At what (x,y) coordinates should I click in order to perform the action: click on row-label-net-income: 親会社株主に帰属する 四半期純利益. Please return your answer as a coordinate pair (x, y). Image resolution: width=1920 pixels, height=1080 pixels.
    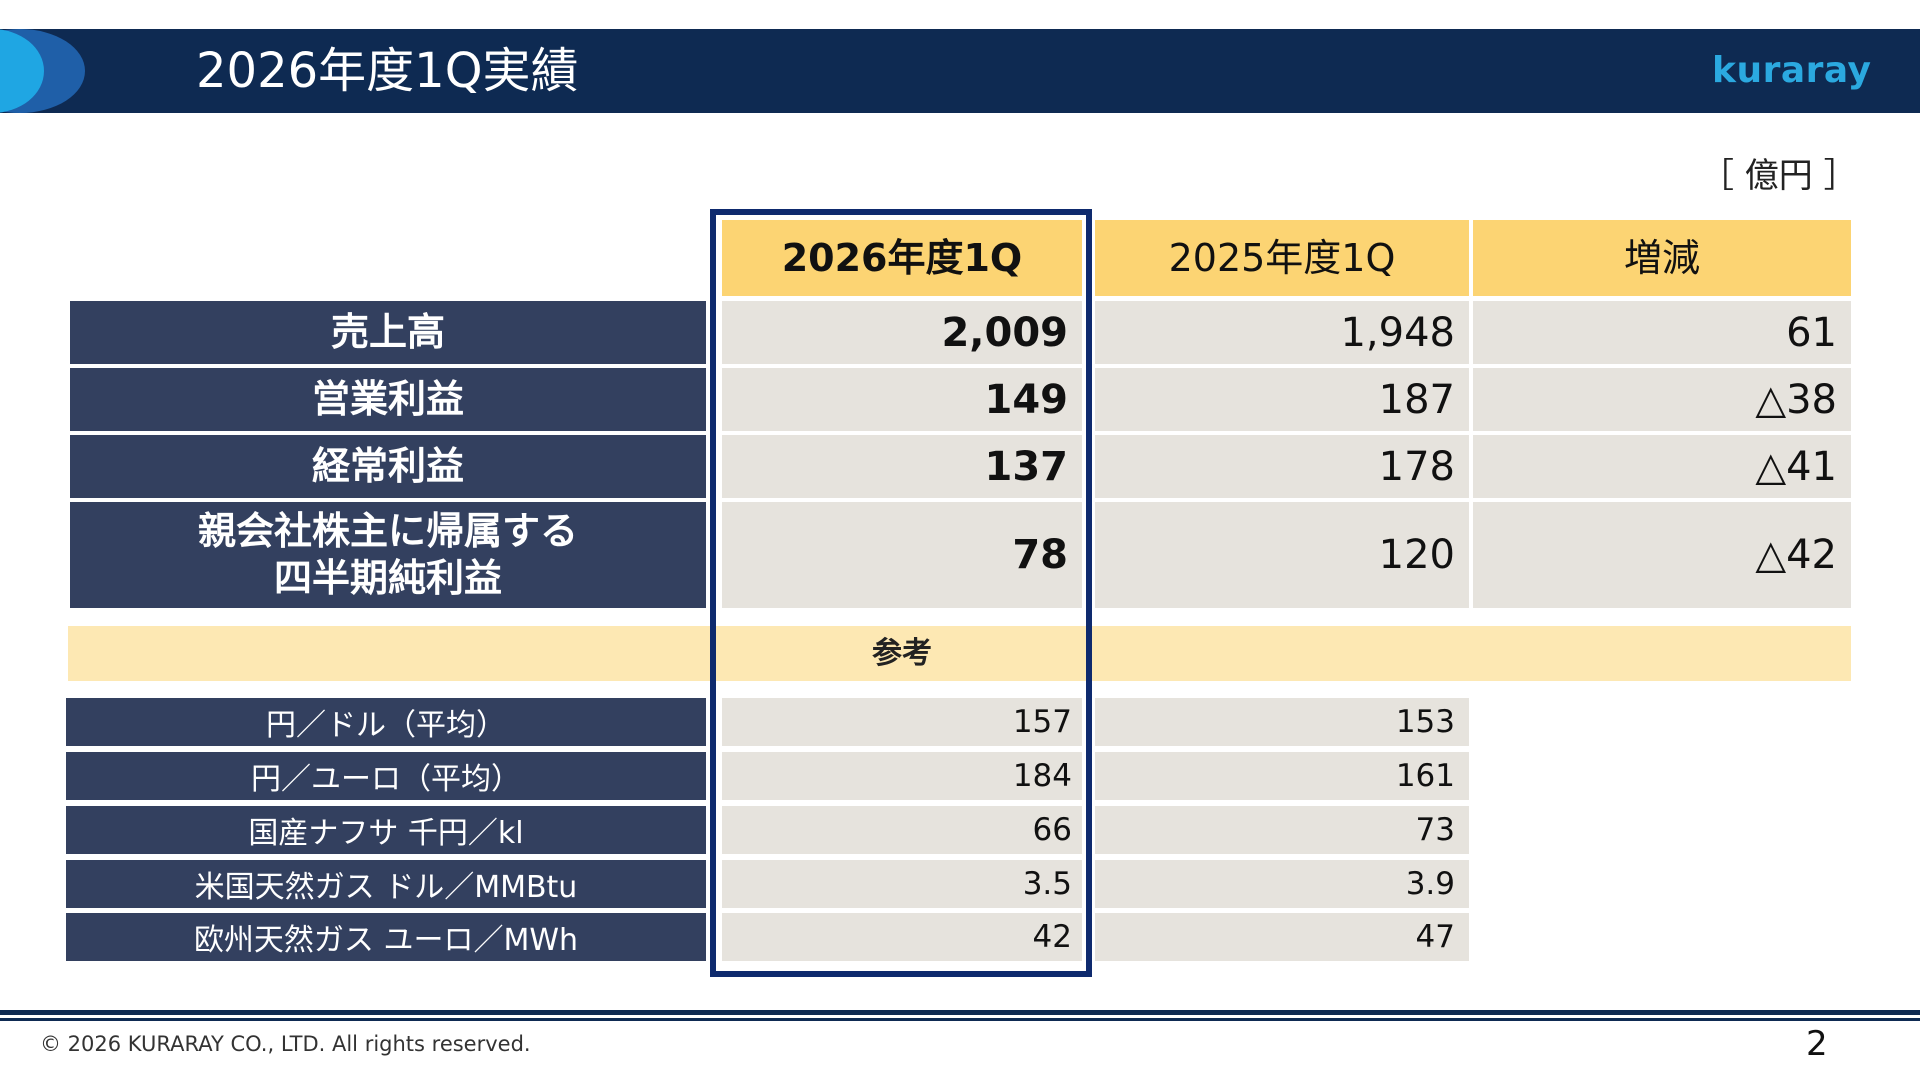
    Looking at the image, I should click on (388, 555).